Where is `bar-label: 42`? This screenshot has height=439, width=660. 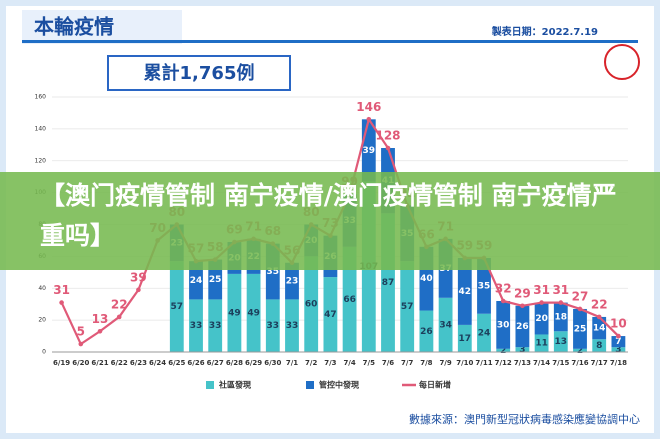 bar-label: 42 is located at coordinates (465, 292).